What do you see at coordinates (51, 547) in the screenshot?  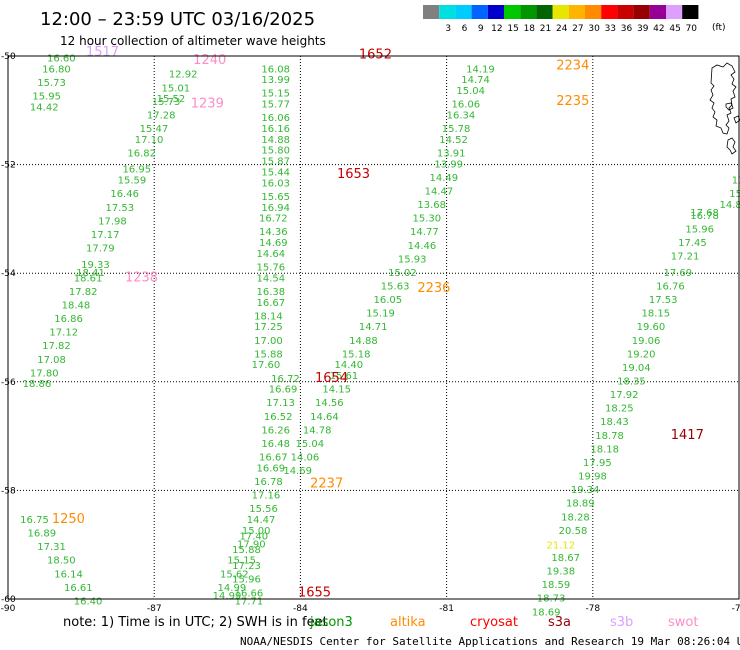 I see `swh-point: 17.31` at bounding box center [51, 547].